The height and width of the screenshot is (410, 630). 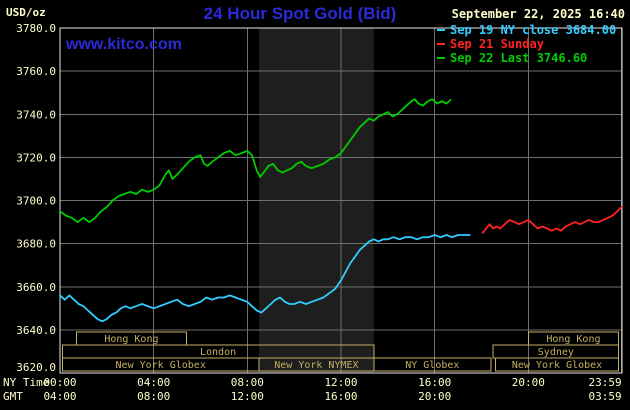 I want to click on x-tick-ny-time: 00:00, so click(x=59, y=382).